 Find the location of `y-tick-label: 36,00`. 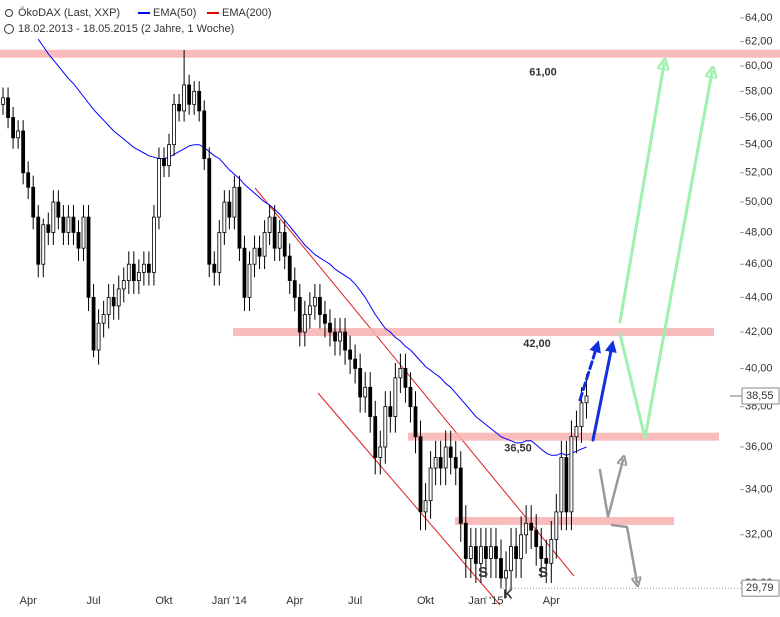

y-tick-label: 36,00 is located at coordinates (759, 447).